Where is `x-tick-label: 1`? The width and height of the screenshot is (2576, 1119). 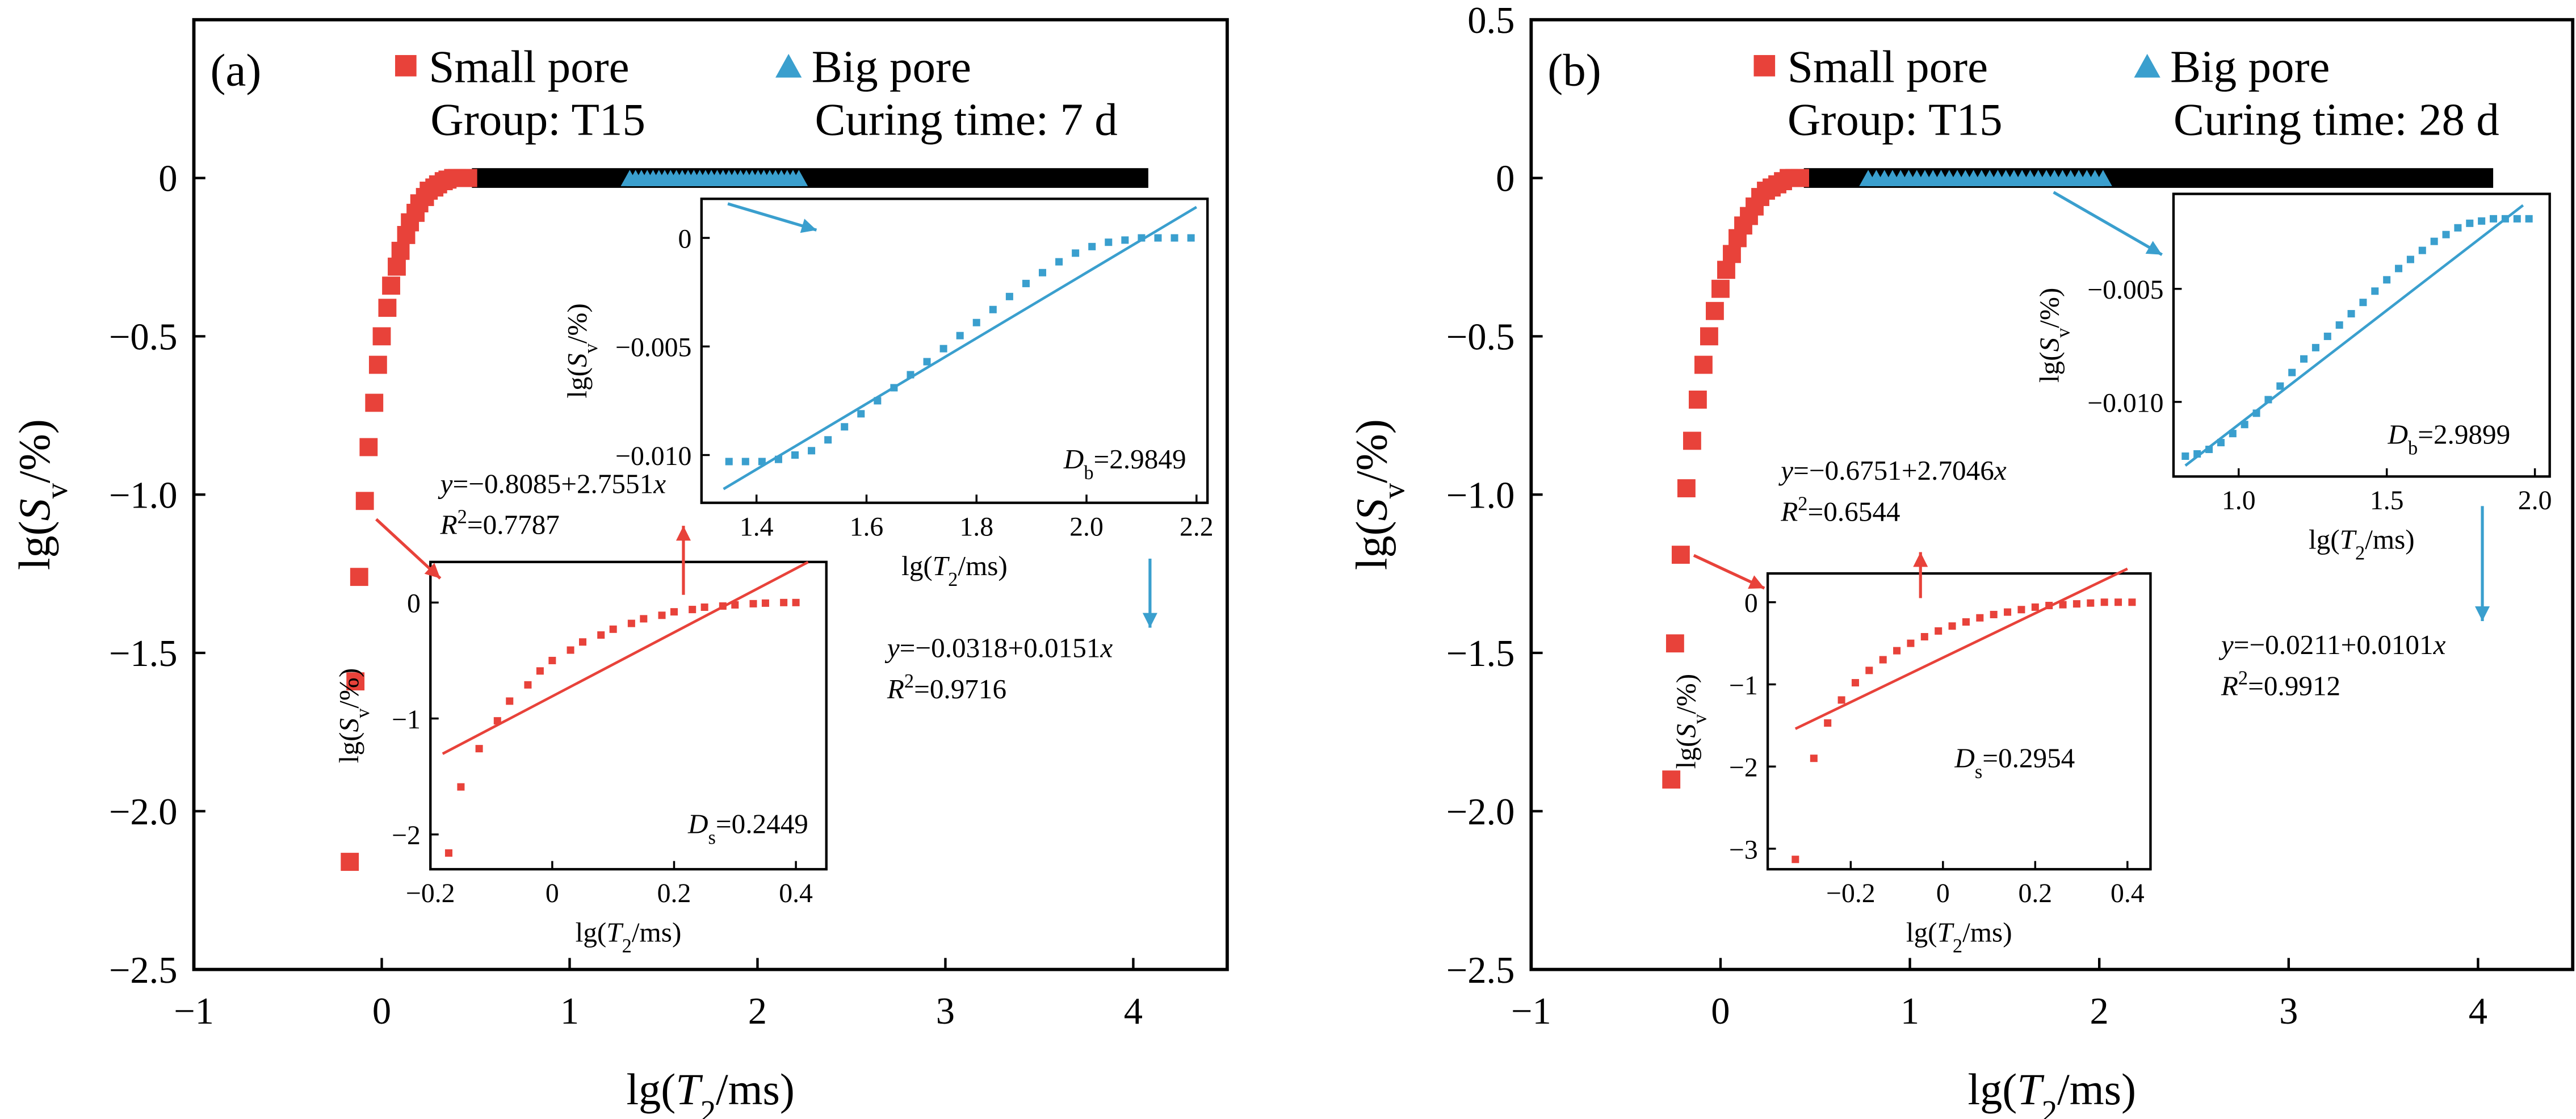 x-tick-label: 1 is located at coordinates (1910, 1012).